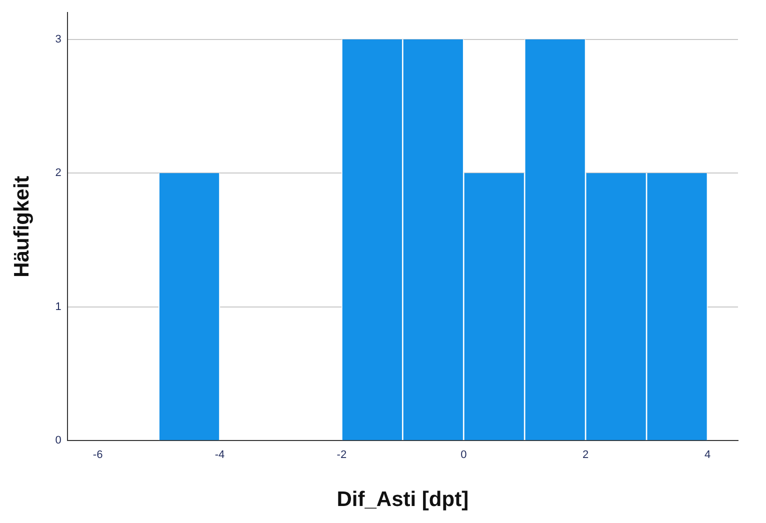 The width and height of the screenshot is (766, 523). What do you see at coordinates (402, 500) in the screenshot?
I see `x-axis-title: Dif_Asti [dpt]` at bounding box center [402, 500].